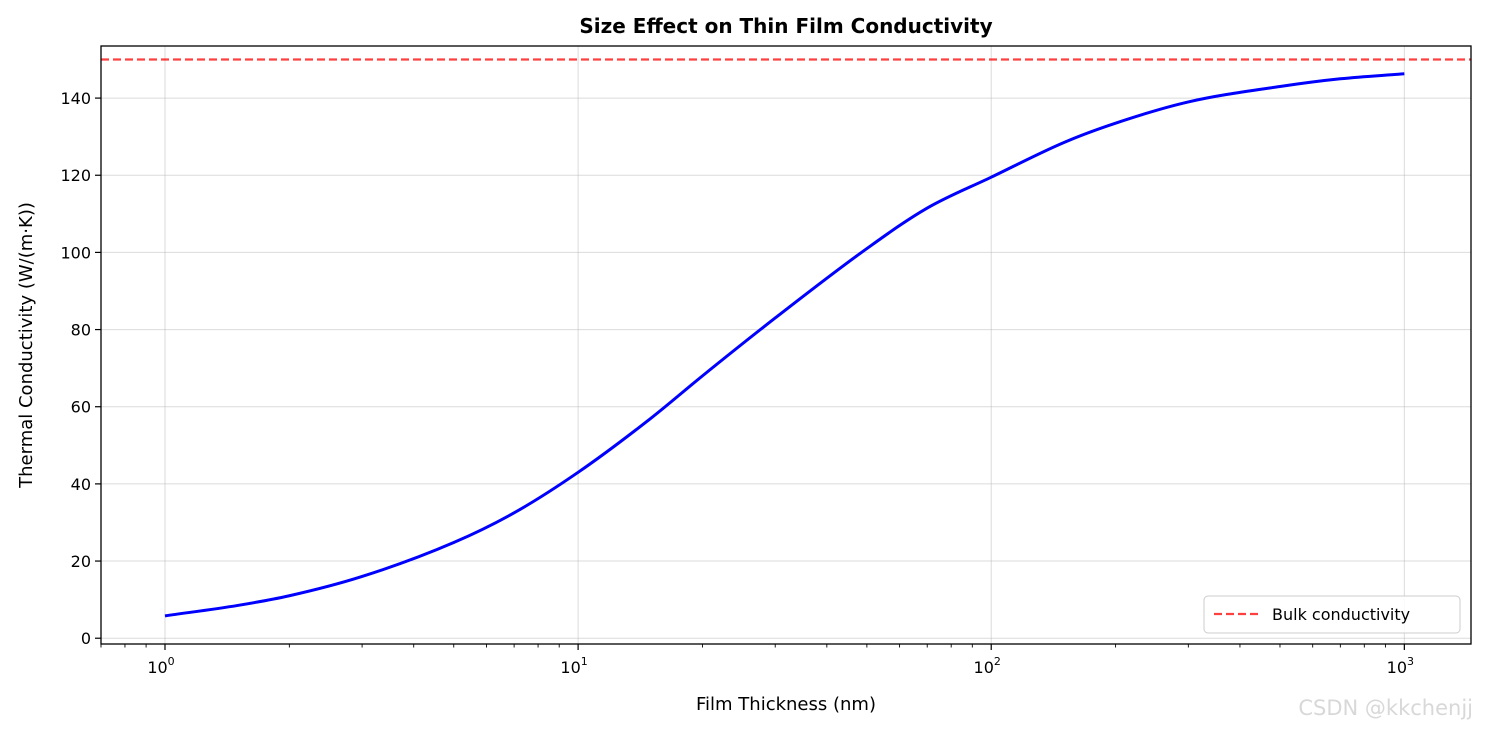 This screenshot has height=730, width=1485. Describe the element at coordinates (743, 646) in the screenshot. I see `x-minor-ticks` at that location.